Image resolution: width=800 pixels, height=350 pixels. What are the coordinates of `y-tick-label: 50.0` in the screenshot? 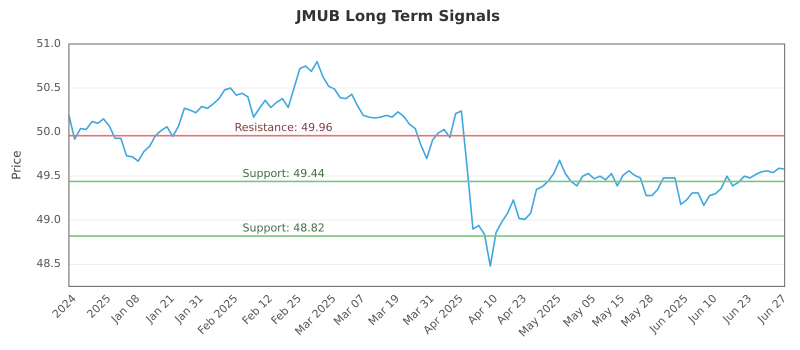 It's located at (48, 131).